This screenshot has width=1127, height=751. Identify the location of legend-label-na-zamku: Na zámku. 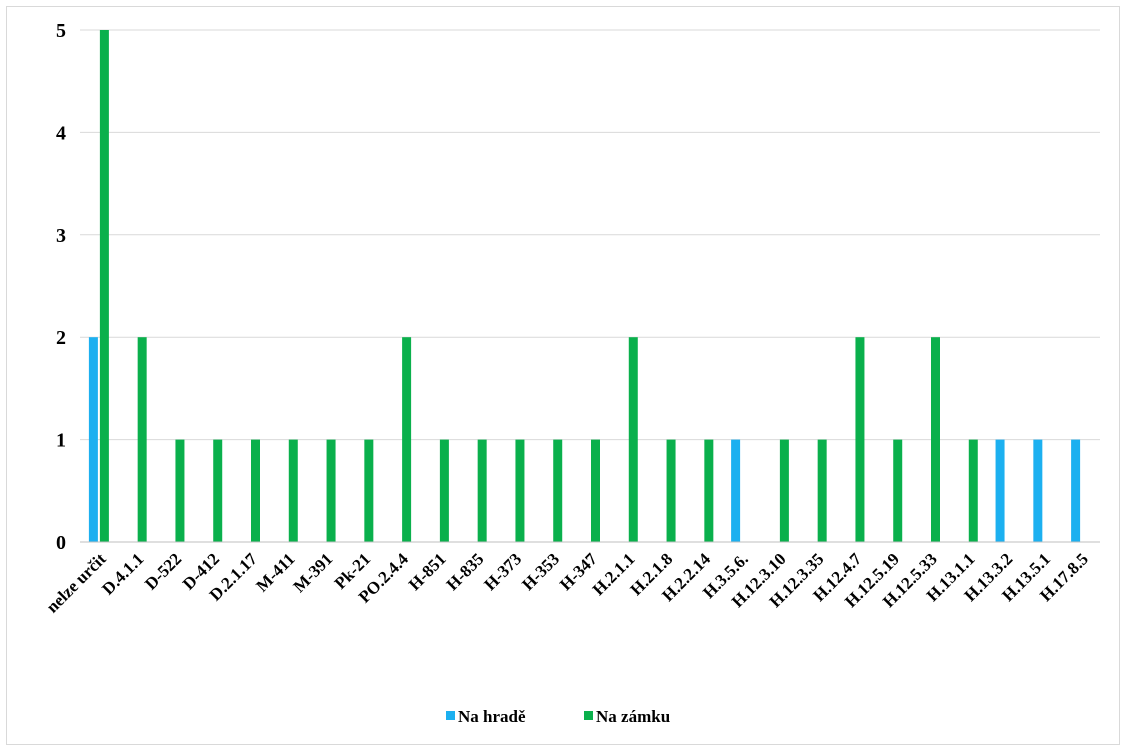
(633, 716).